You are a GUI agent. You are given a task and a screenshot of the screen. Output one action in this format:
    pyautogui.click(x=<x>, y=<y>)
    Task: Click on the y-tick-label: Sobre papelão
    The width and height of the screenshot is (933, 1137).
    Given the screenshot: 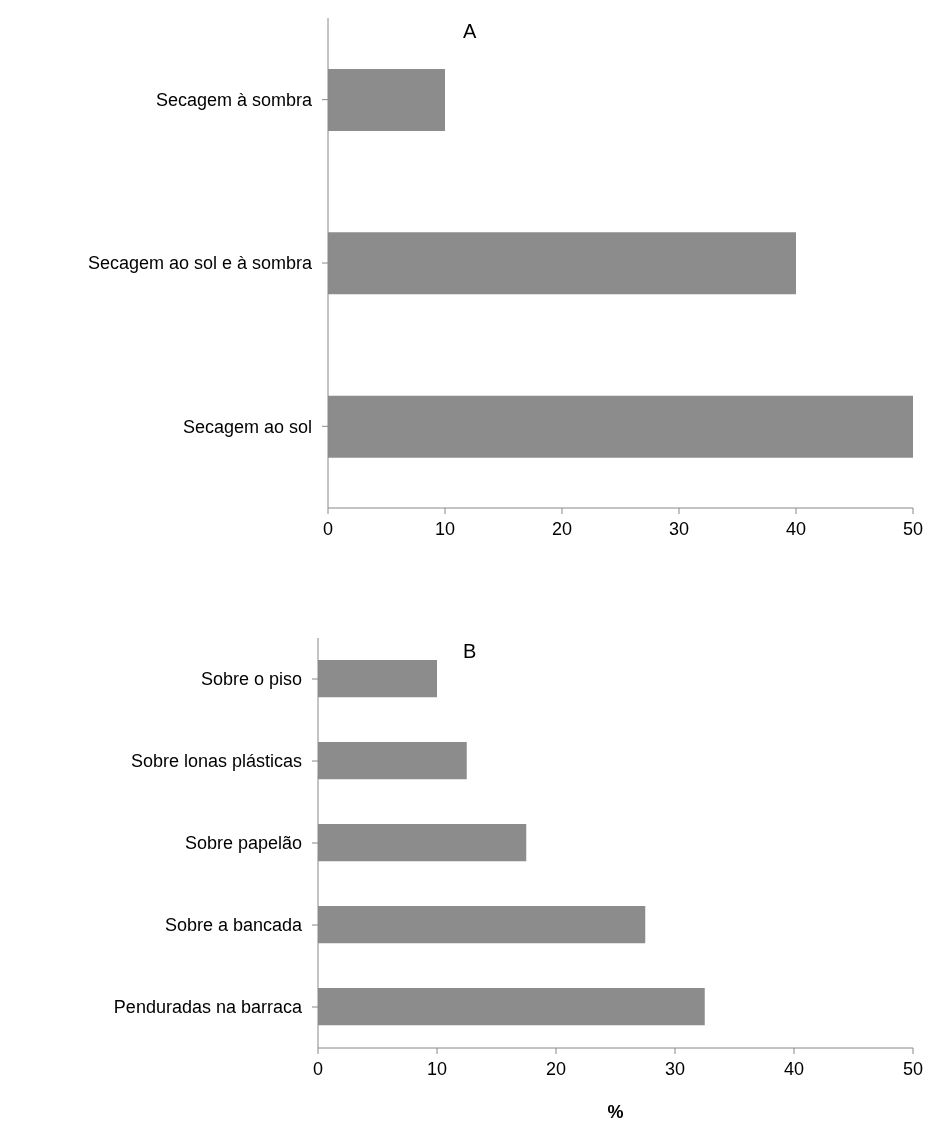 What is the action you would take?
    pyautogui.click(x=243, y=843)
    